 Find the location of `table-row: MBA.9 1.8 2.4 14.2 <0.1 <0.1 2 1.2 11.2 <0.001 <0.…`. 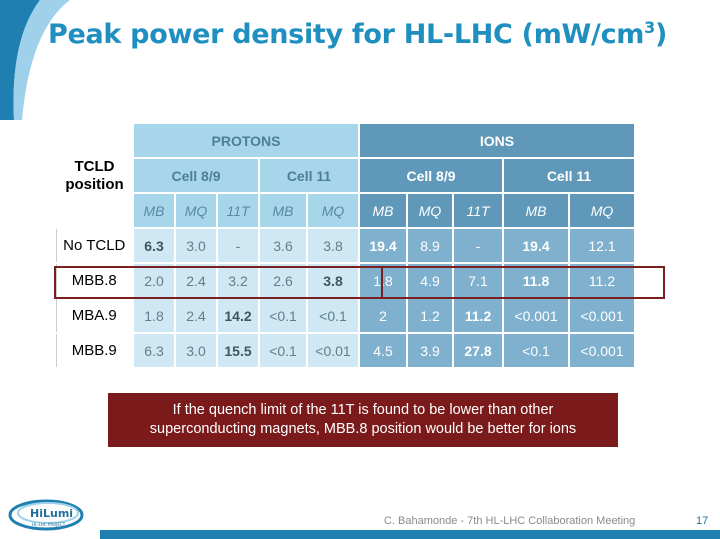

table-row: MBA.9 1.8 2.4 14.2 <0.1 <0.1 2 1.2 11.2 <0.001 <0.… is located at coordinates (345, 315).